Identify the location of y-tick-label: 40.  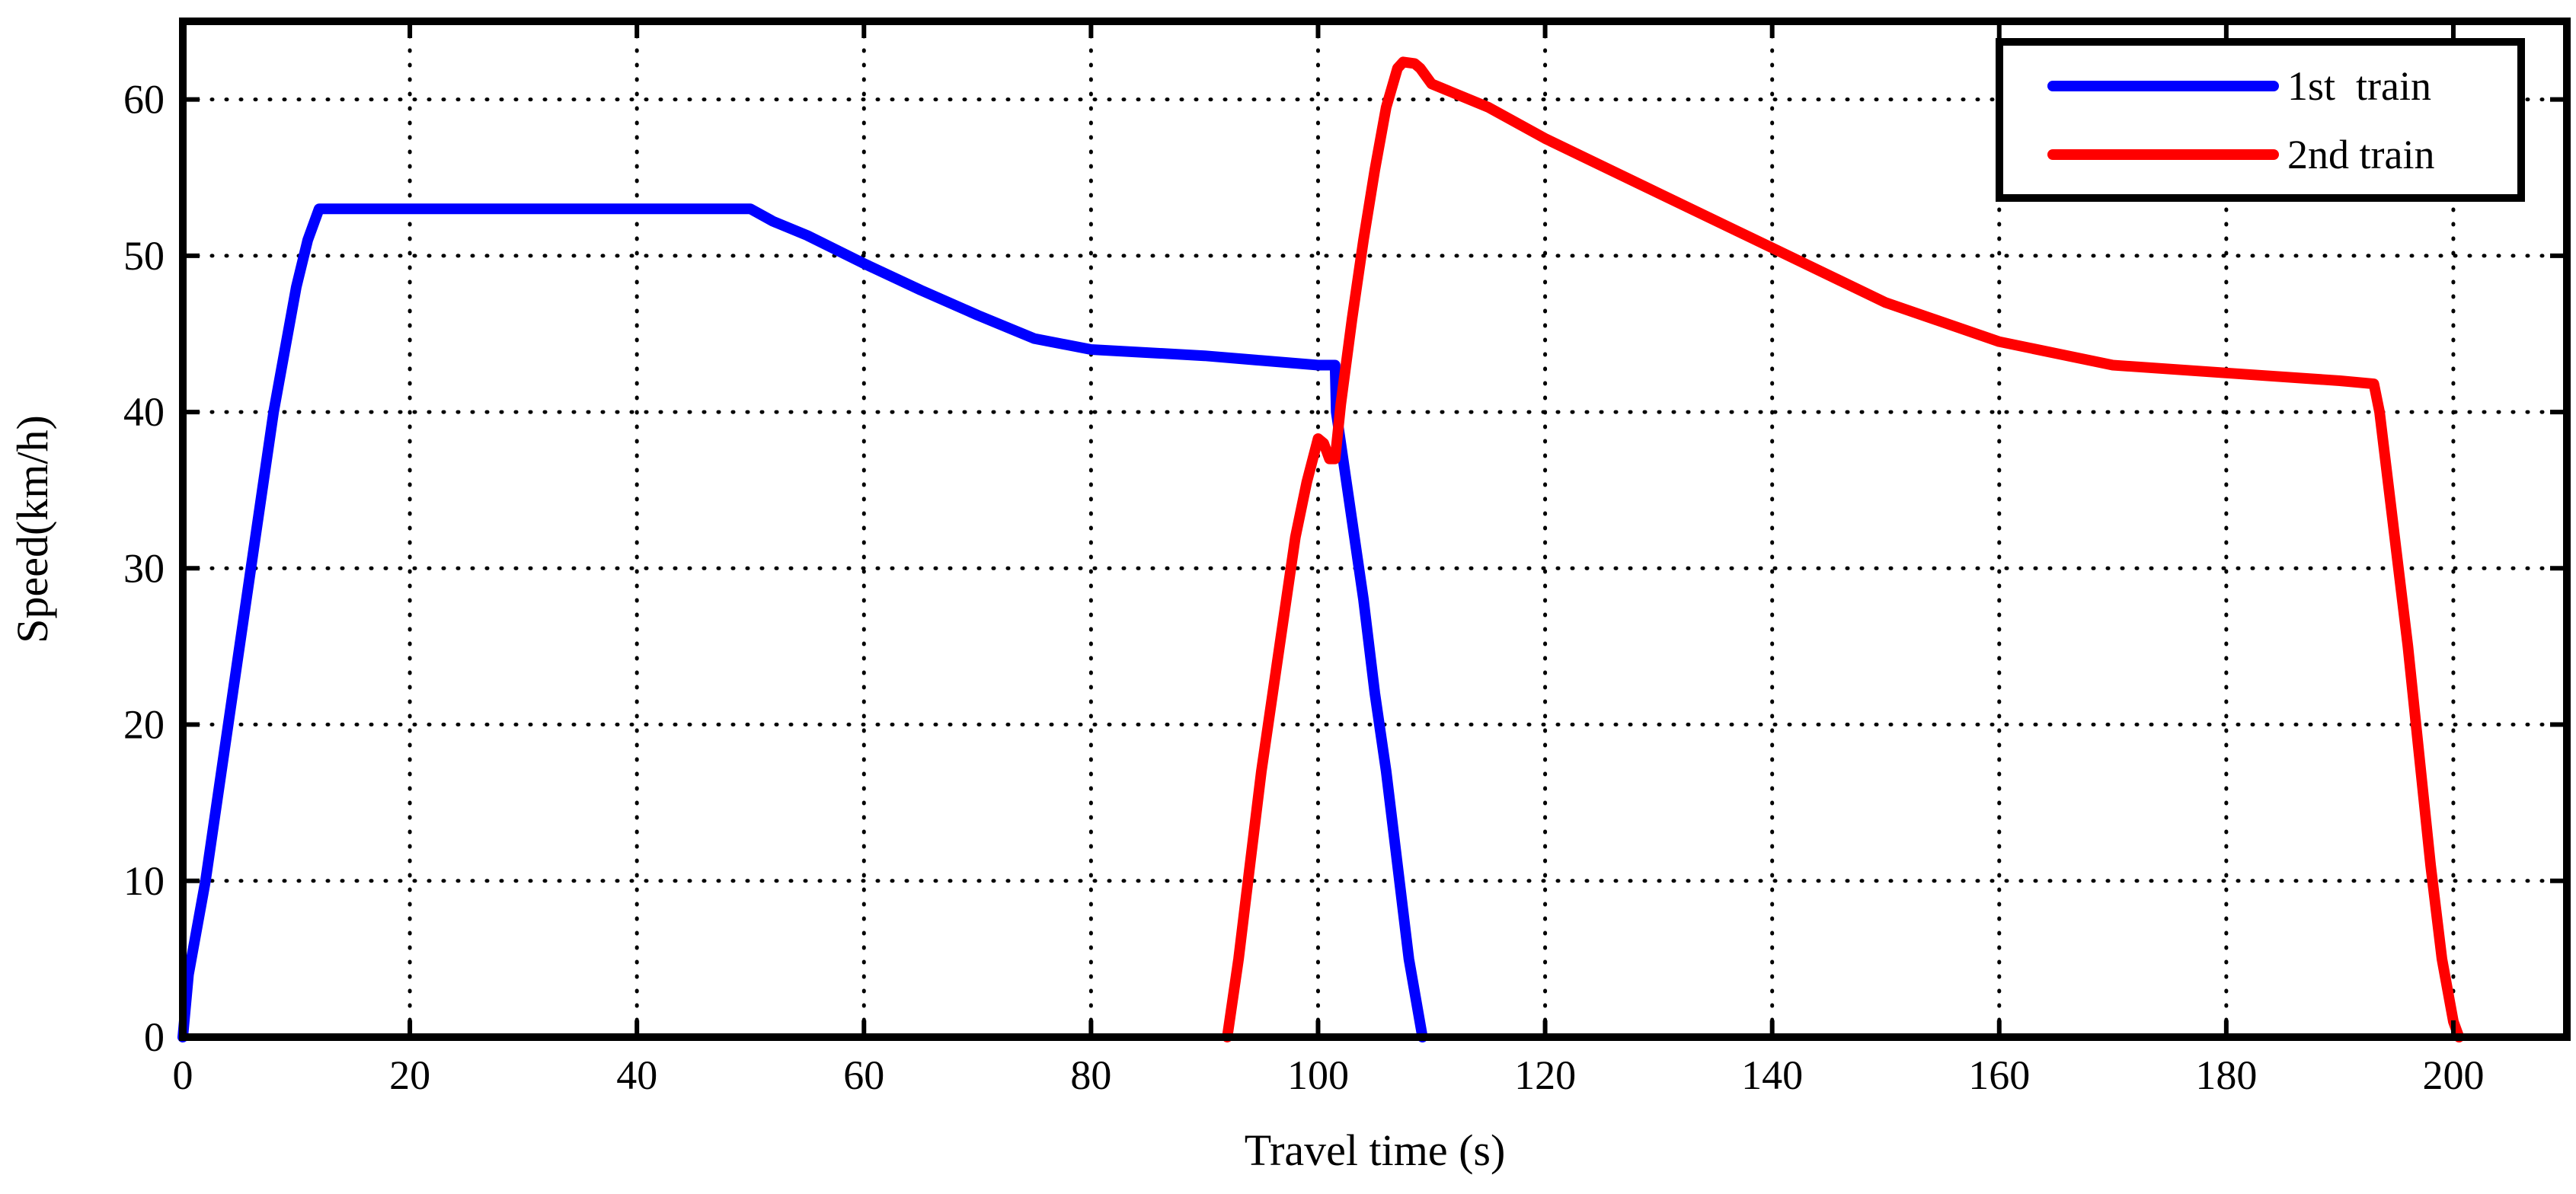
(144, 412).